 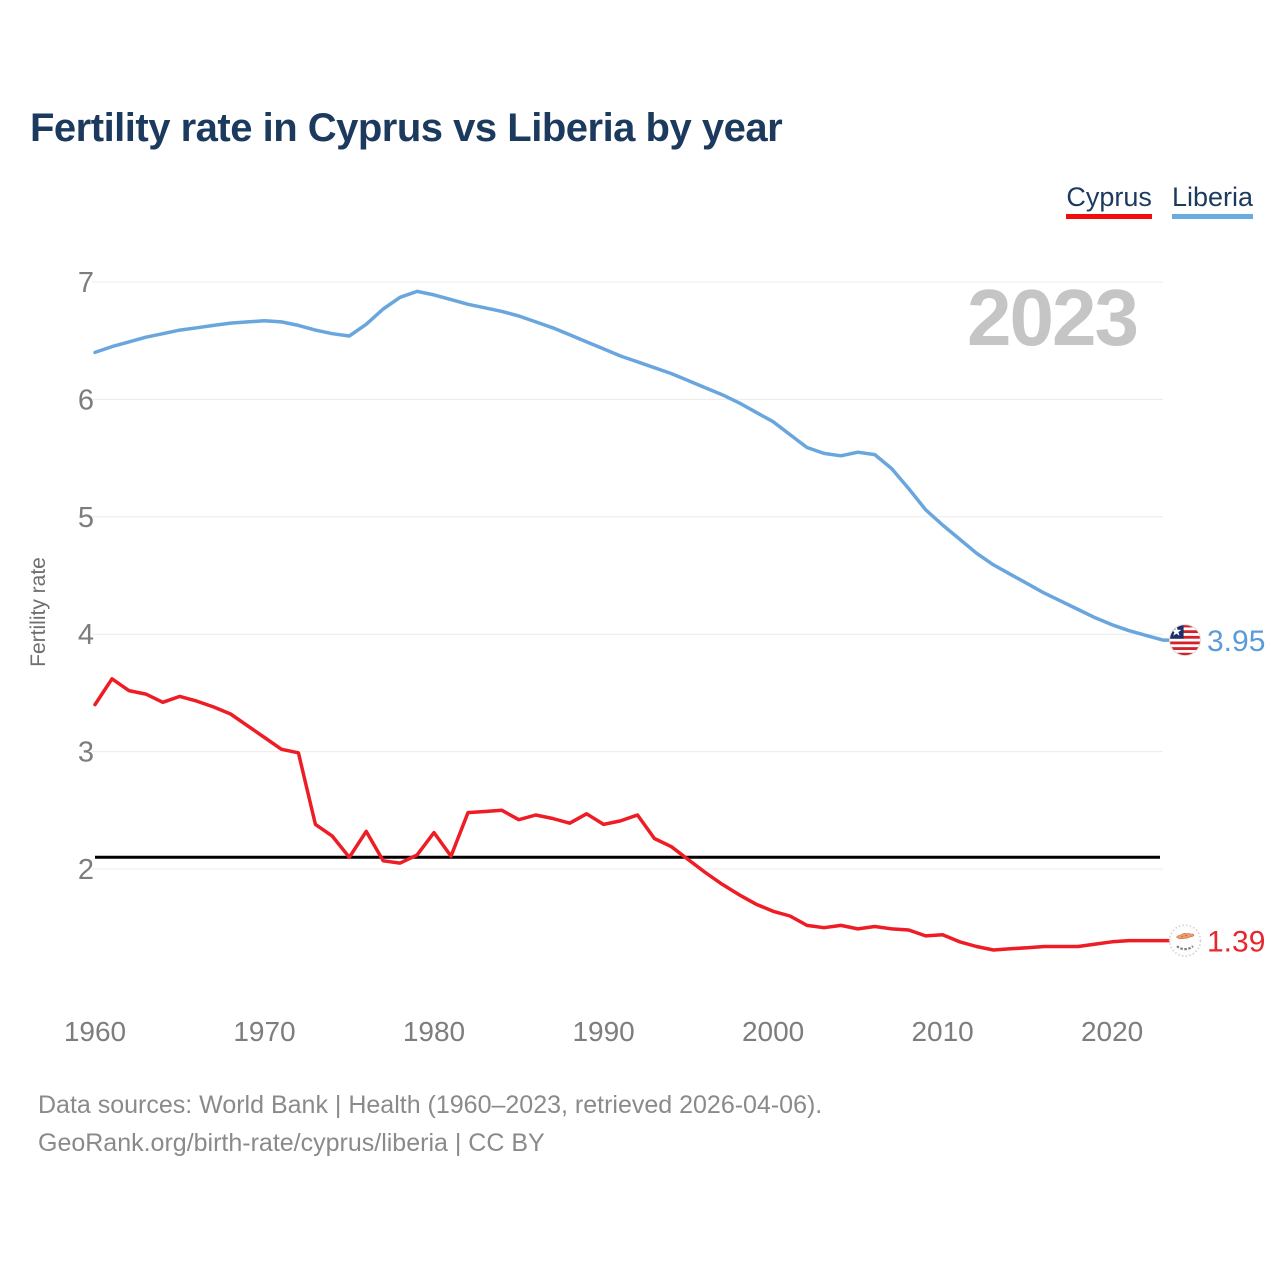 I want to click on svg-text: 2000, so click(x=773, y=1031).